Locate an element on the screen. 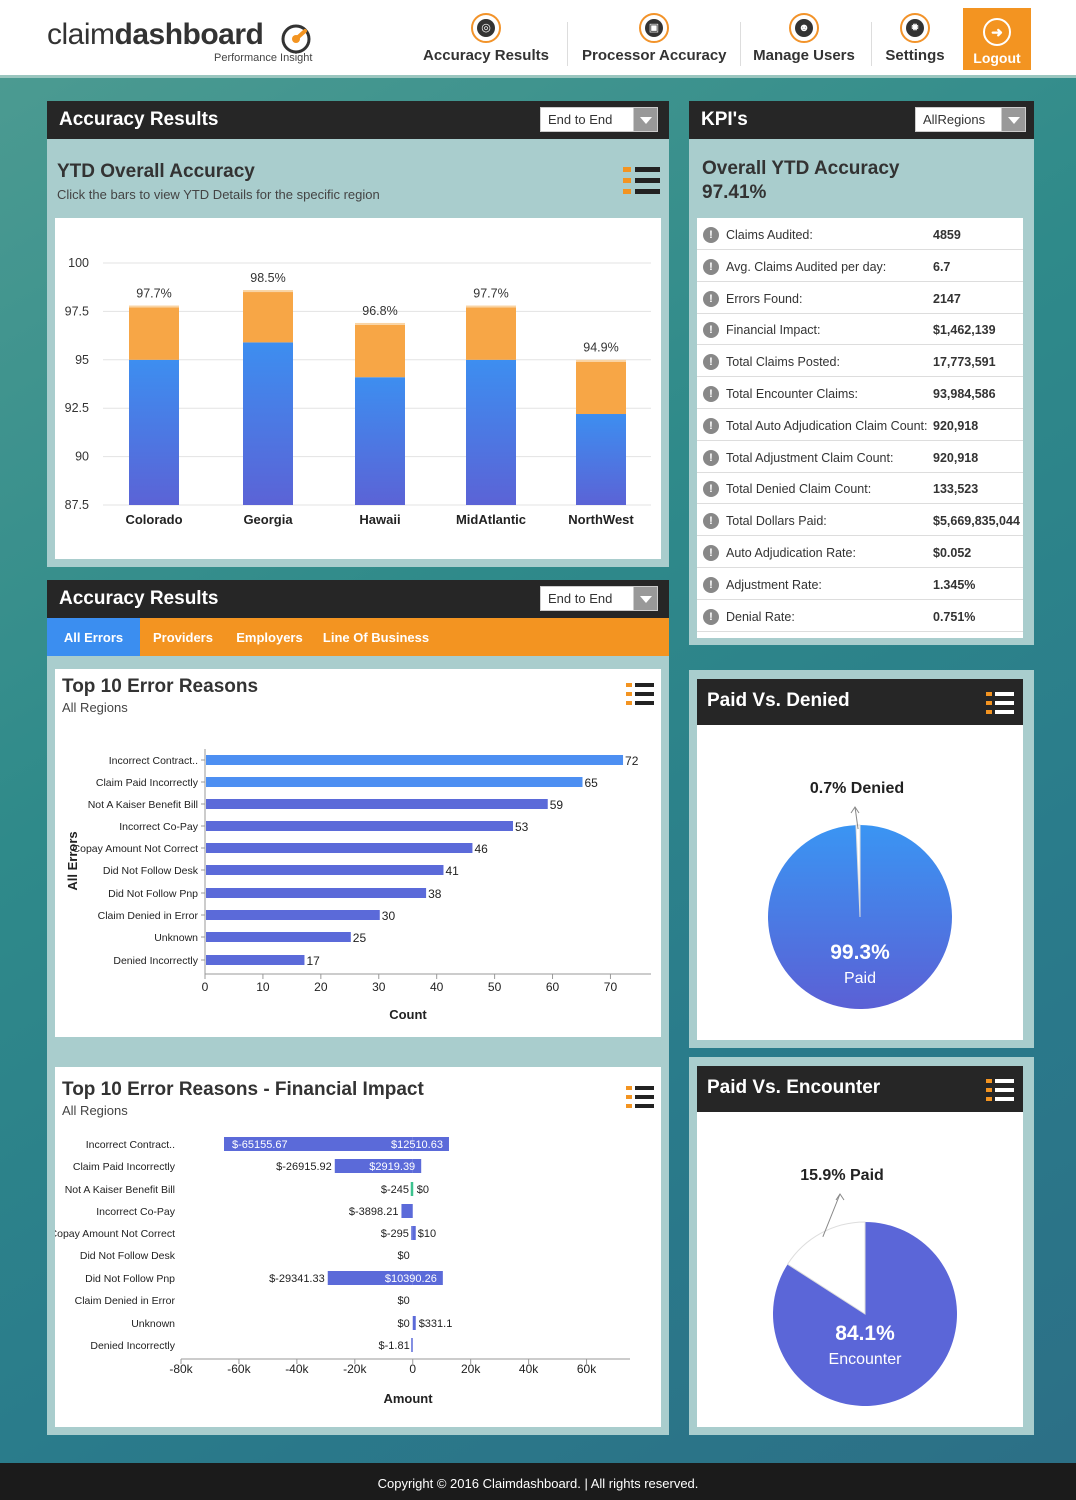 This screenshot has width=1076, height=1500. kpi-label: Errors Found: is located at coordinates (764, 298).